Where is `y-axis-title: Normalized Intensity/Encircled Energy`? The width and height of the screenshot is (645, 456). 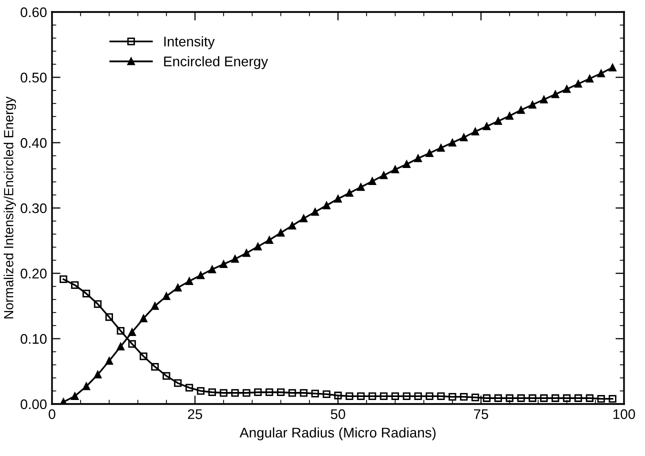 y-axis-title: Normalized Intensity/Encircled Energy is located at coordinates (10, 207).